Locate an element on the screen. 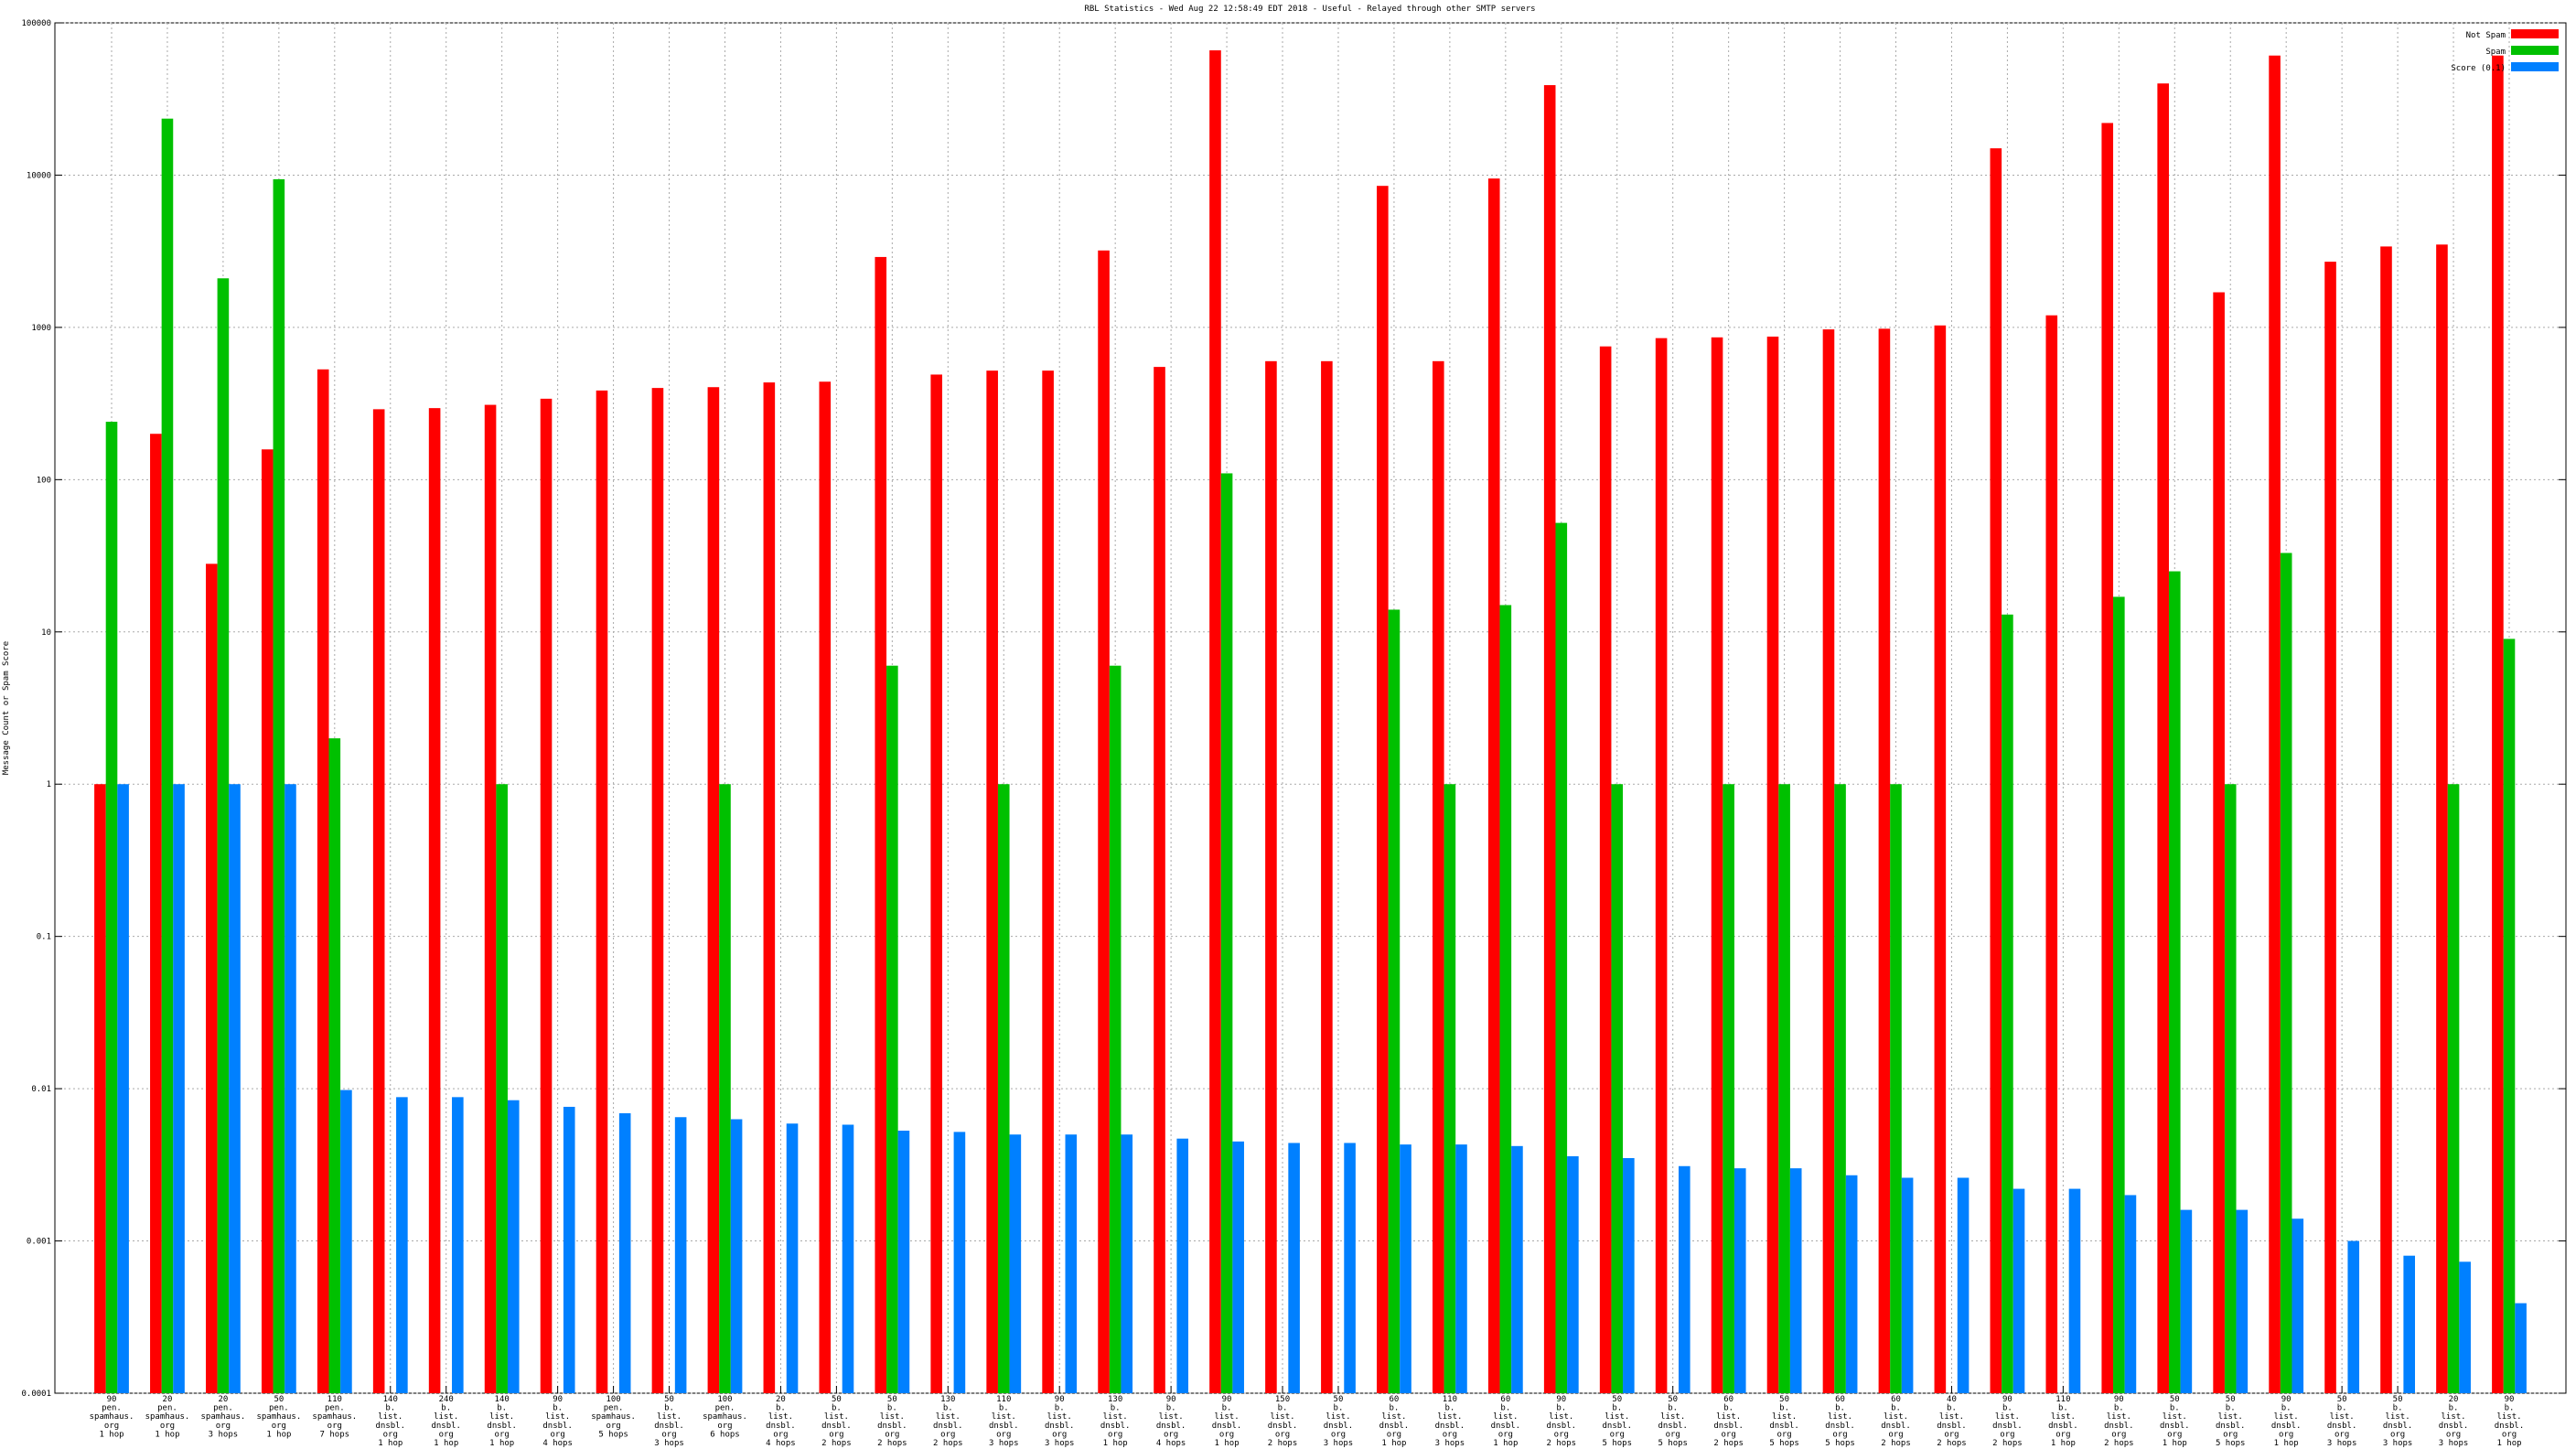 Image resolution: width=2576 pixels, height=1449 pixels. y-tick-label: 0.0001 is located at coordinates (36, 1395).